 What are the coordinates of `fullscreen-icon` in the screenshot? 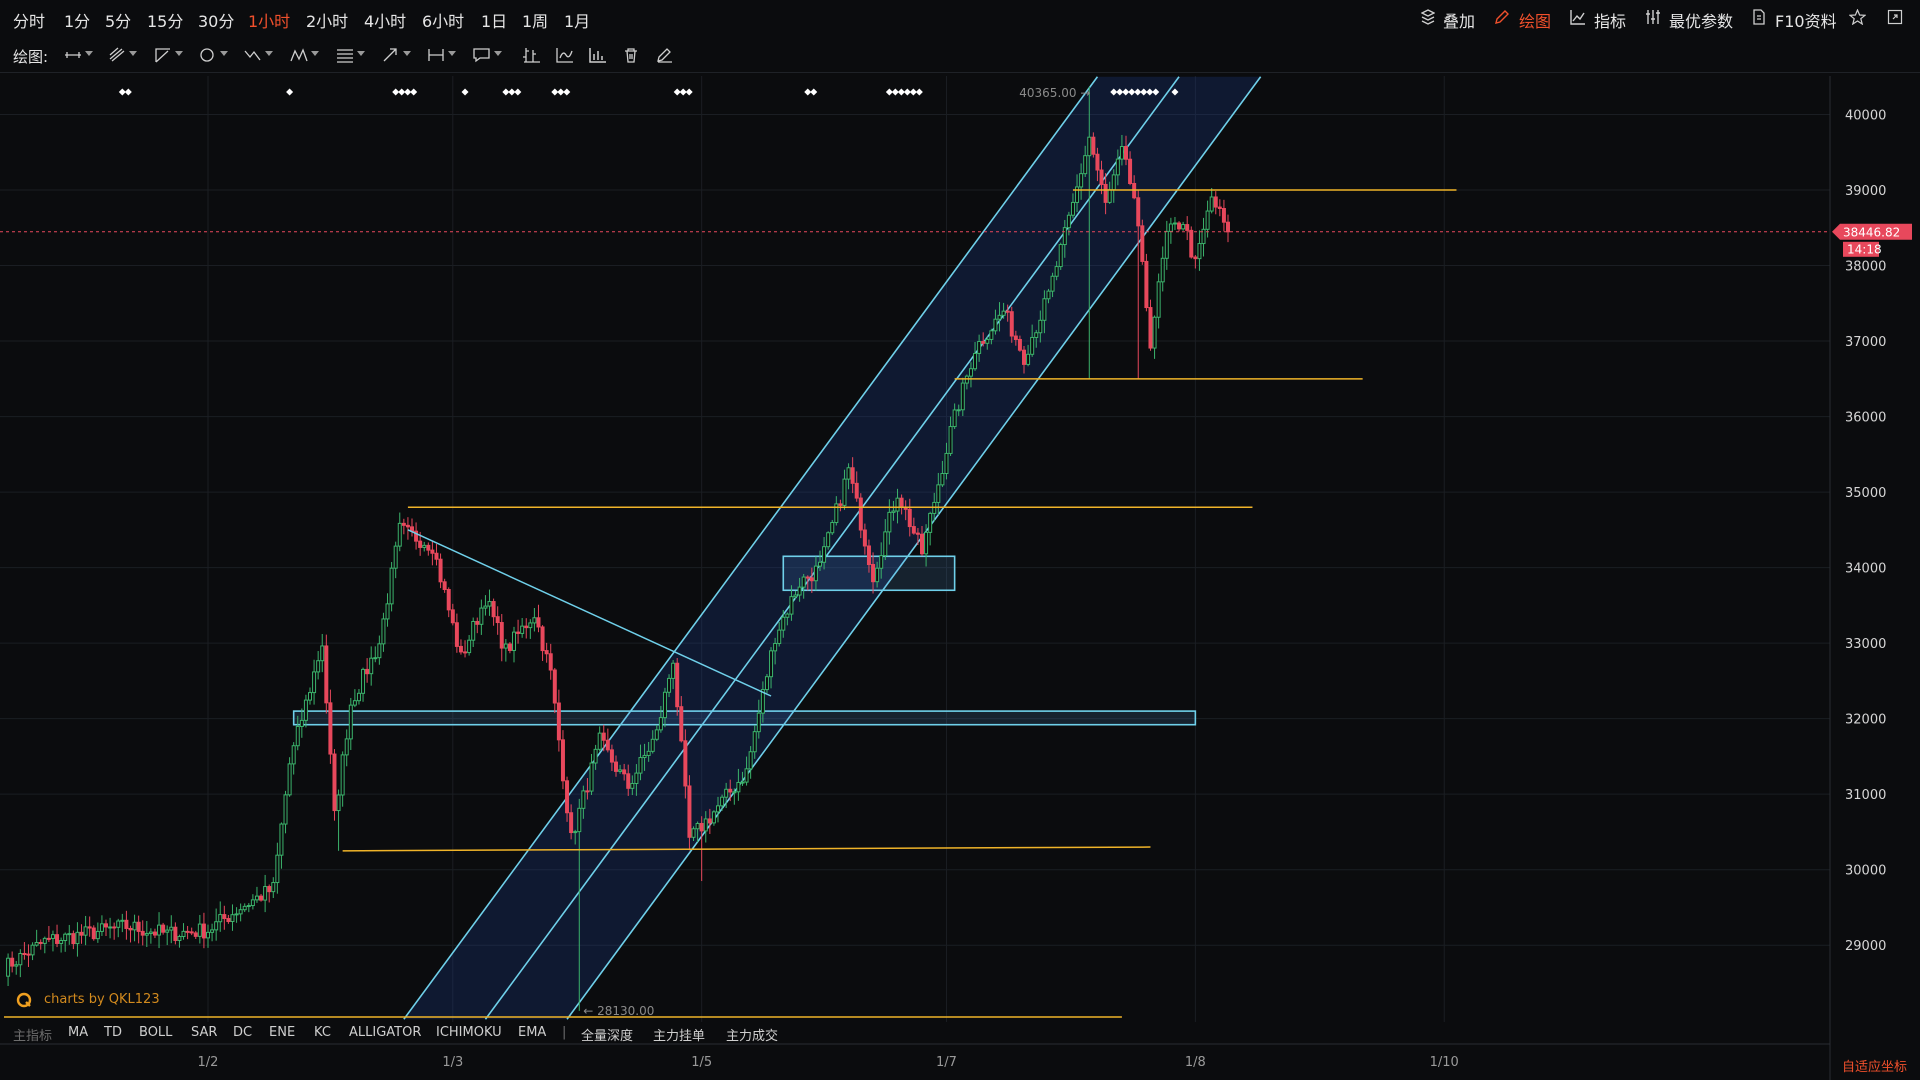 It's located at (1895, 19).